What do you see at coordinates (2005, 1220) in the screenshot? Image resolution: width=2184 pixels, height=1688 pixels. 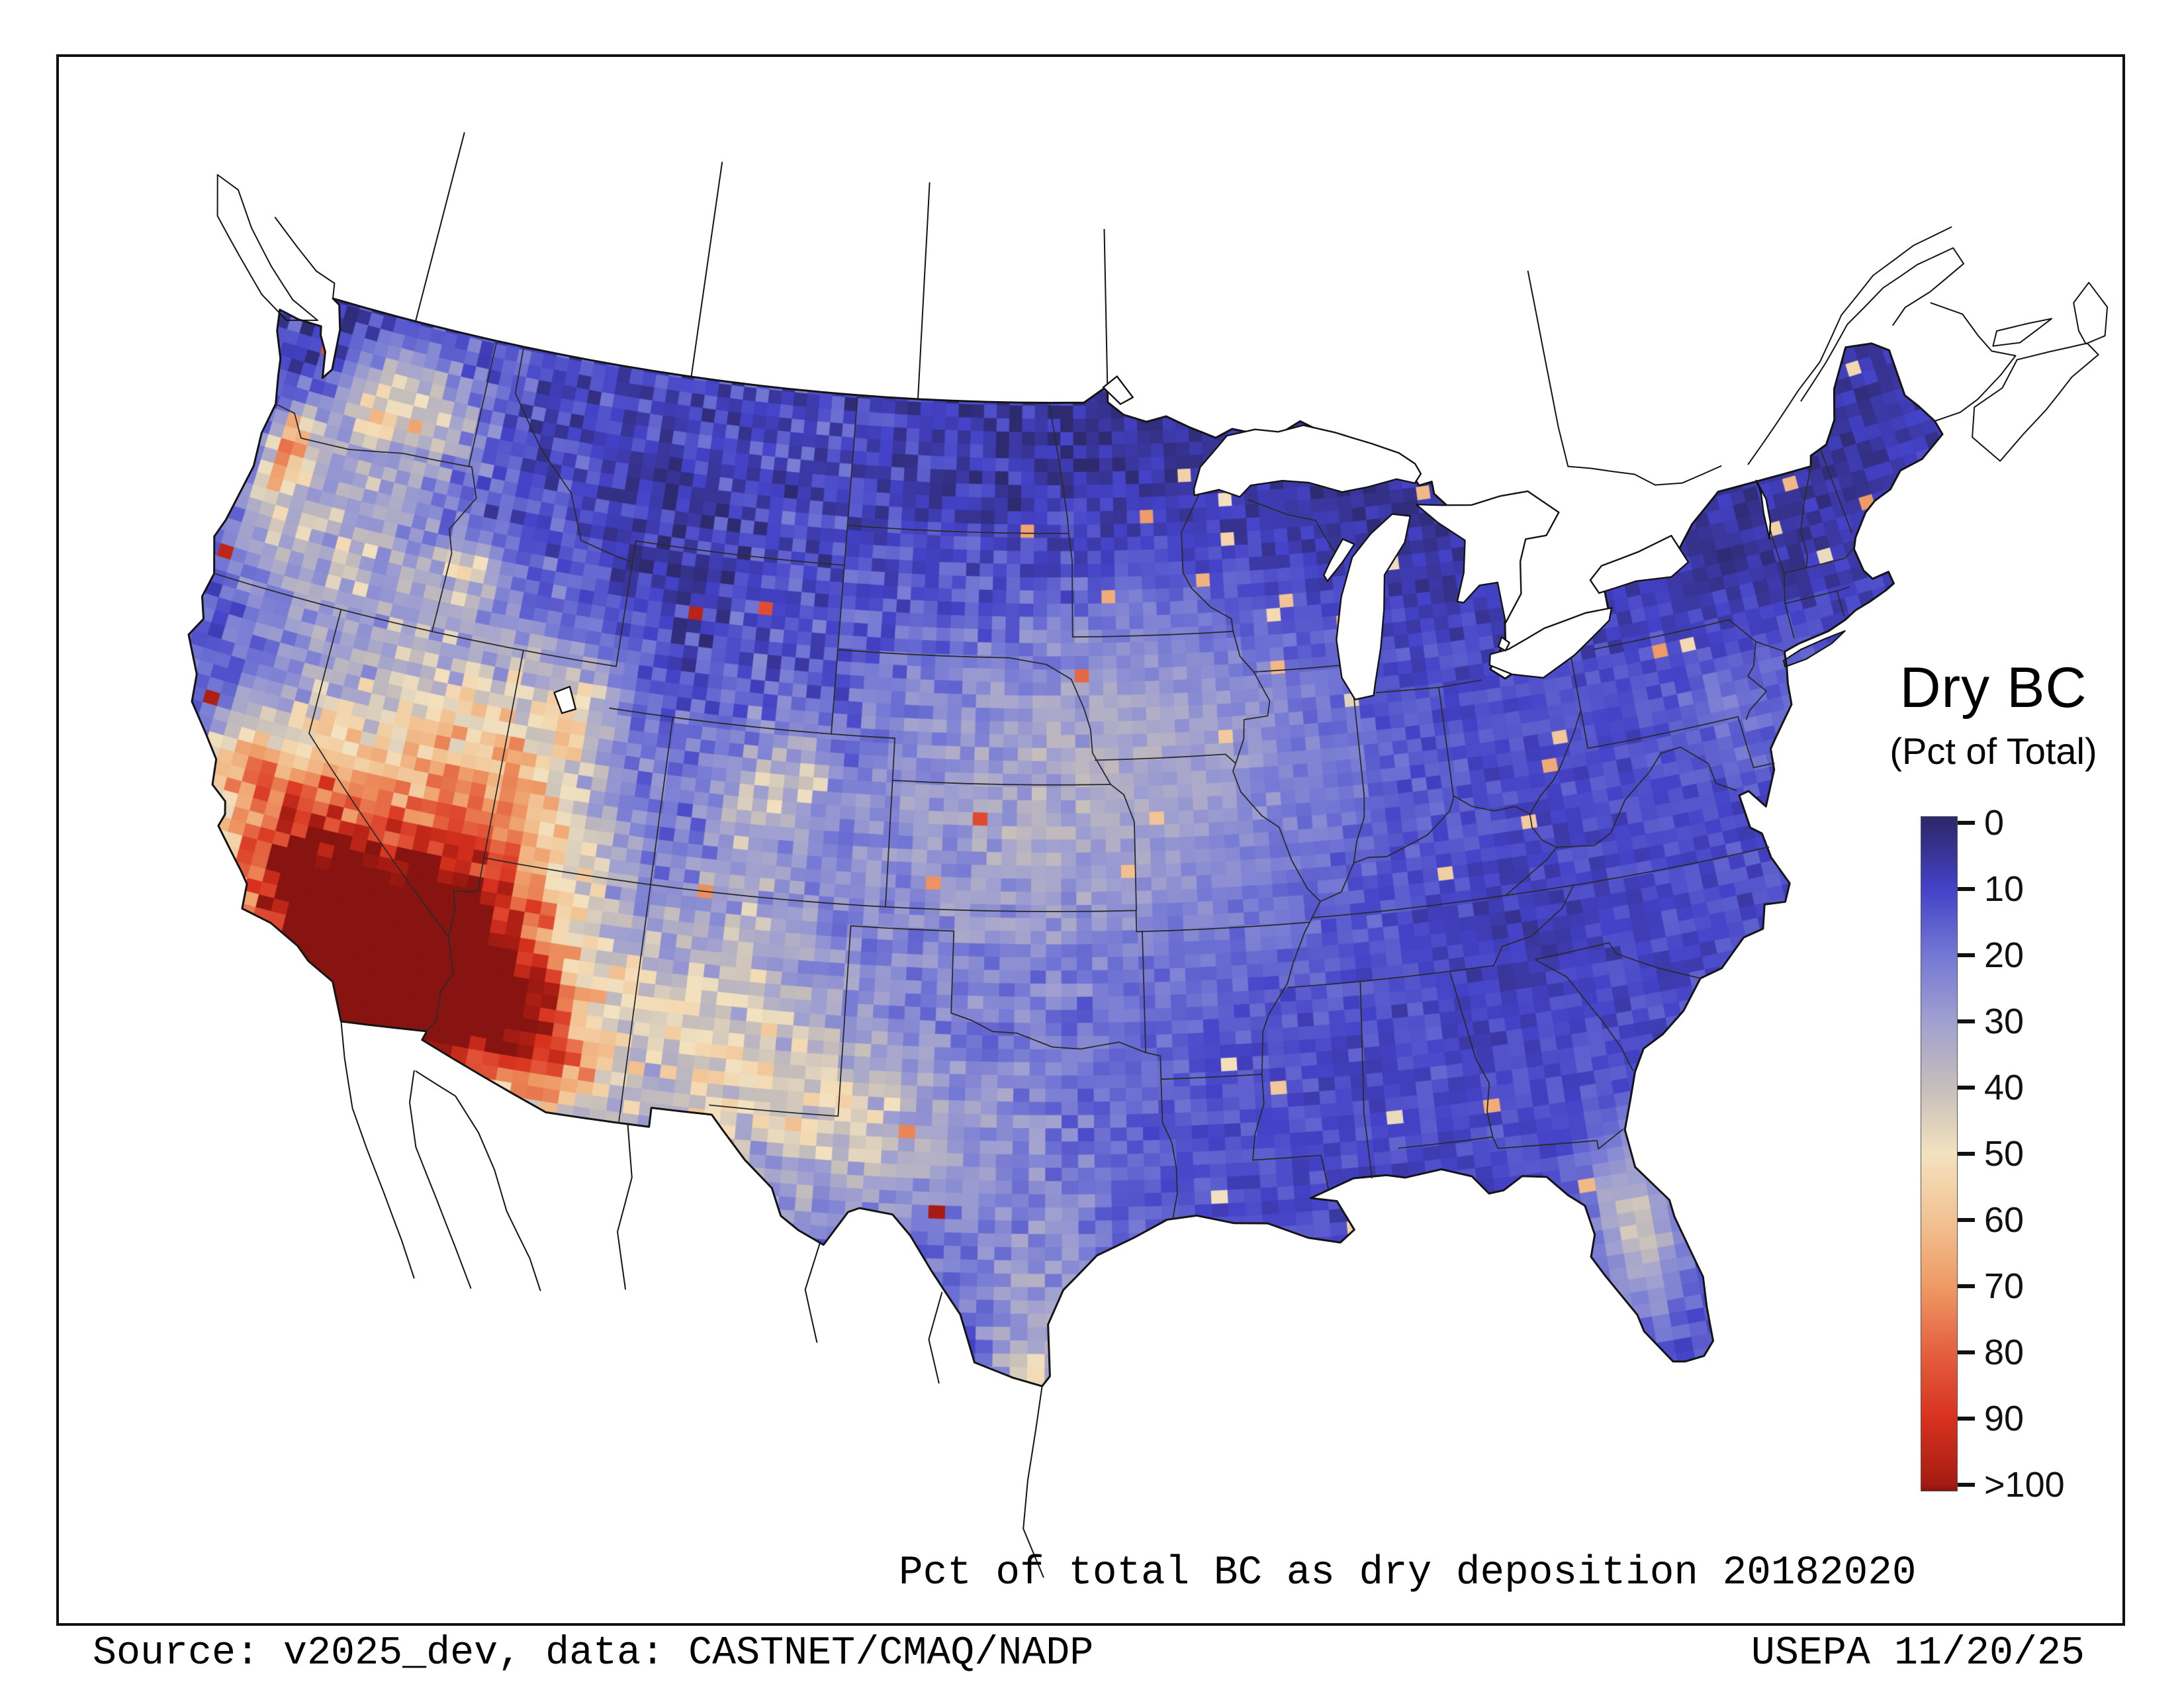 I see `legend-tick-label: 60` at bounding box center [2005, 1220].